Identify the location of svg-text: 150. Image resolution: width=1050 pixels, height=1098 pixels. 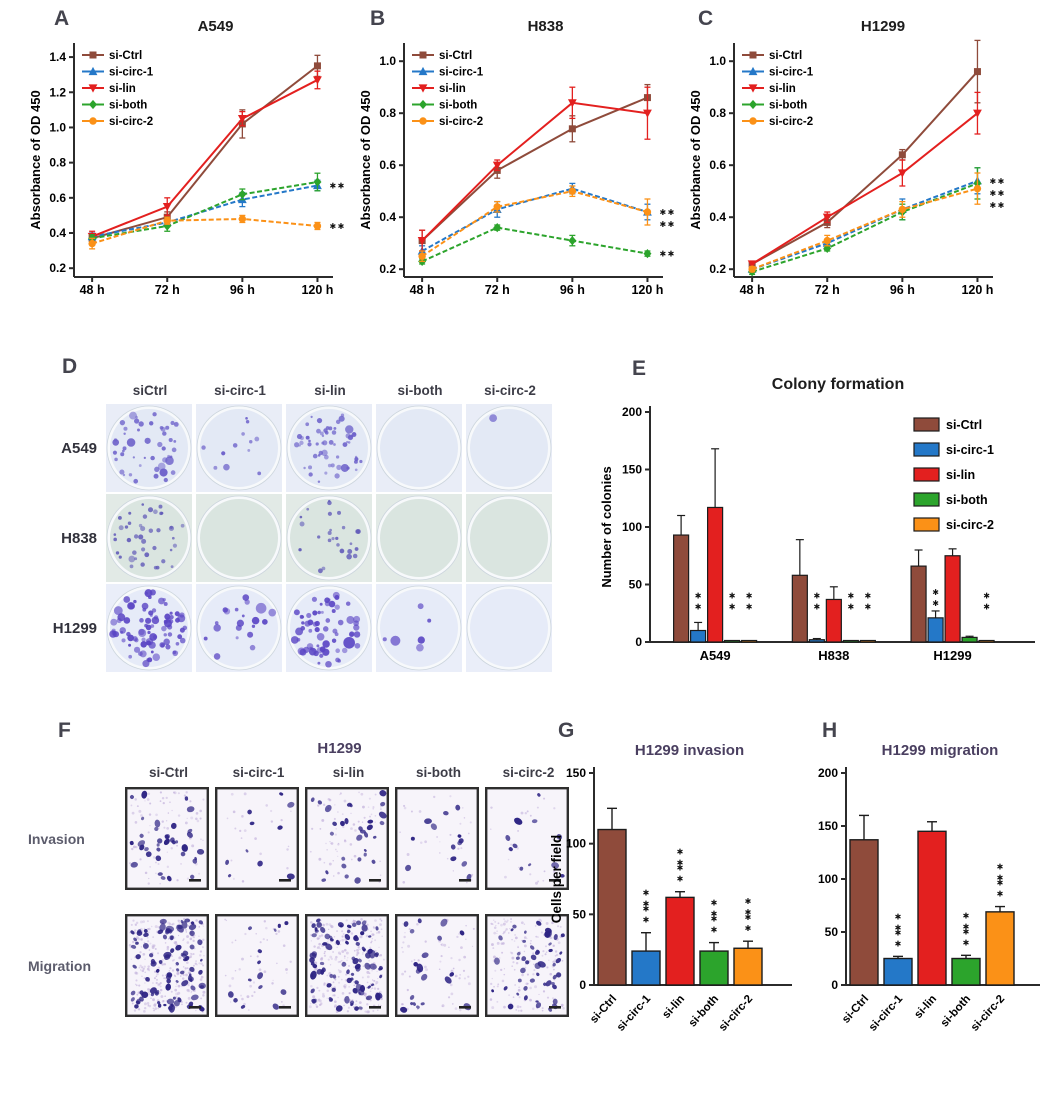
(828, 826).